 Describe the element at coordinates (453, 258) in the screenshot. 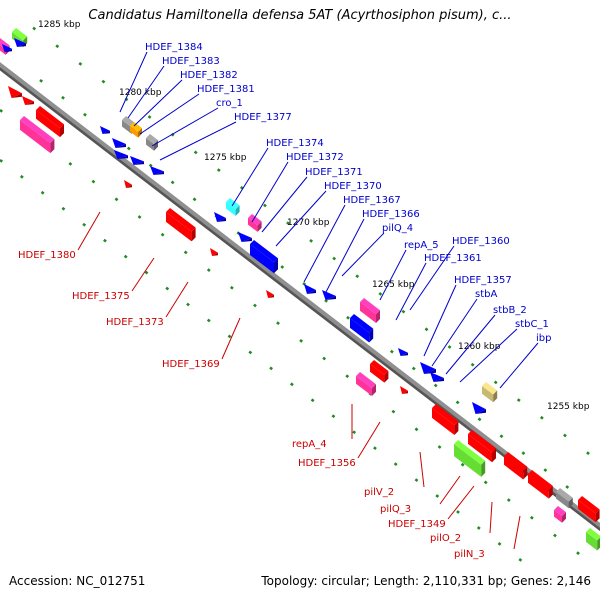

I see `forward-gene-label: HDEF_1361` at that location.